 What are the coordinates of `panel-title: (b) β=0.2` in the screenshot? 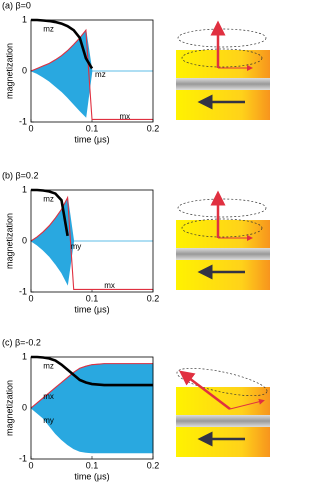 It's located at (20, 175).